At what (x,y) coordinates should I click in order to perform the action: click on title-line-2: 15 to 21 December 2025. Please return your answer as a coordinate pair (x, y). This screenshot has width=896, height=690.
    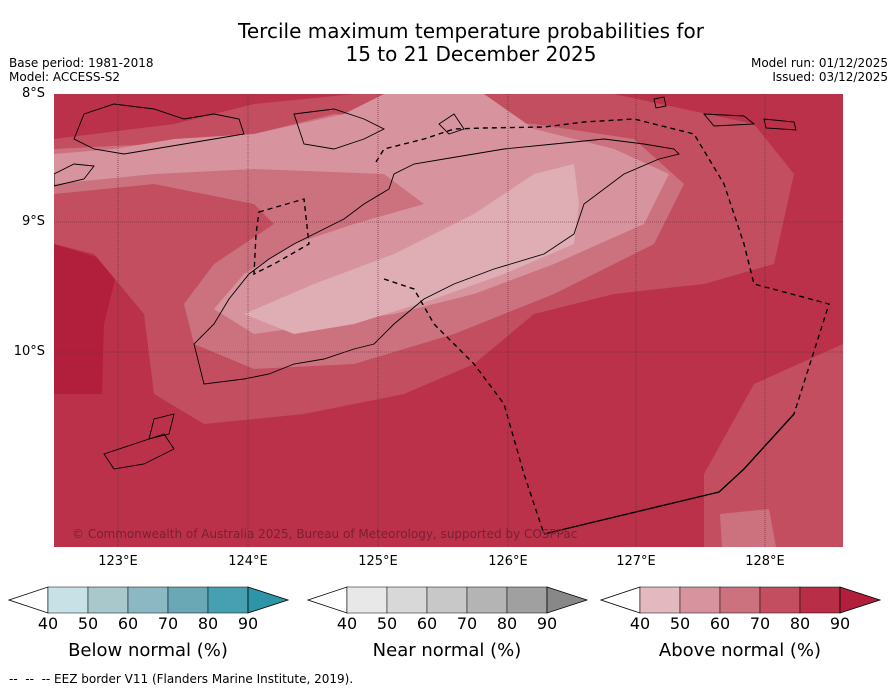
    Looking at the image, I should click on (471, 54).